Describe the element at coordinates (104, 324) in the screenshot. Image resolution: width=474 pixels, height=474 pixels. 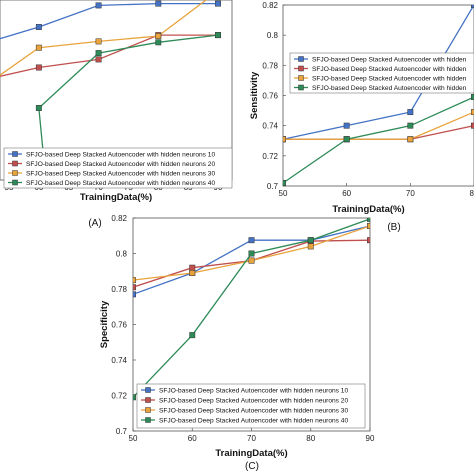
I see `y-axis-label: Specificity` at that location.